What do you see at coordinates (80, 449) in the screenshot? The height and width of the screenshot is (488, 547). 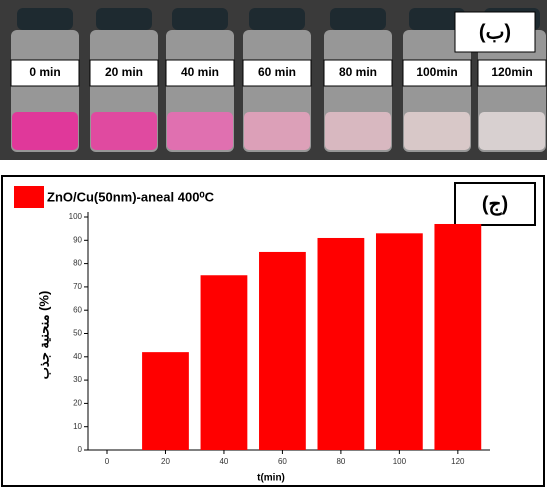 I see `y-tick-label: 0` at bounding box center [80, 449].